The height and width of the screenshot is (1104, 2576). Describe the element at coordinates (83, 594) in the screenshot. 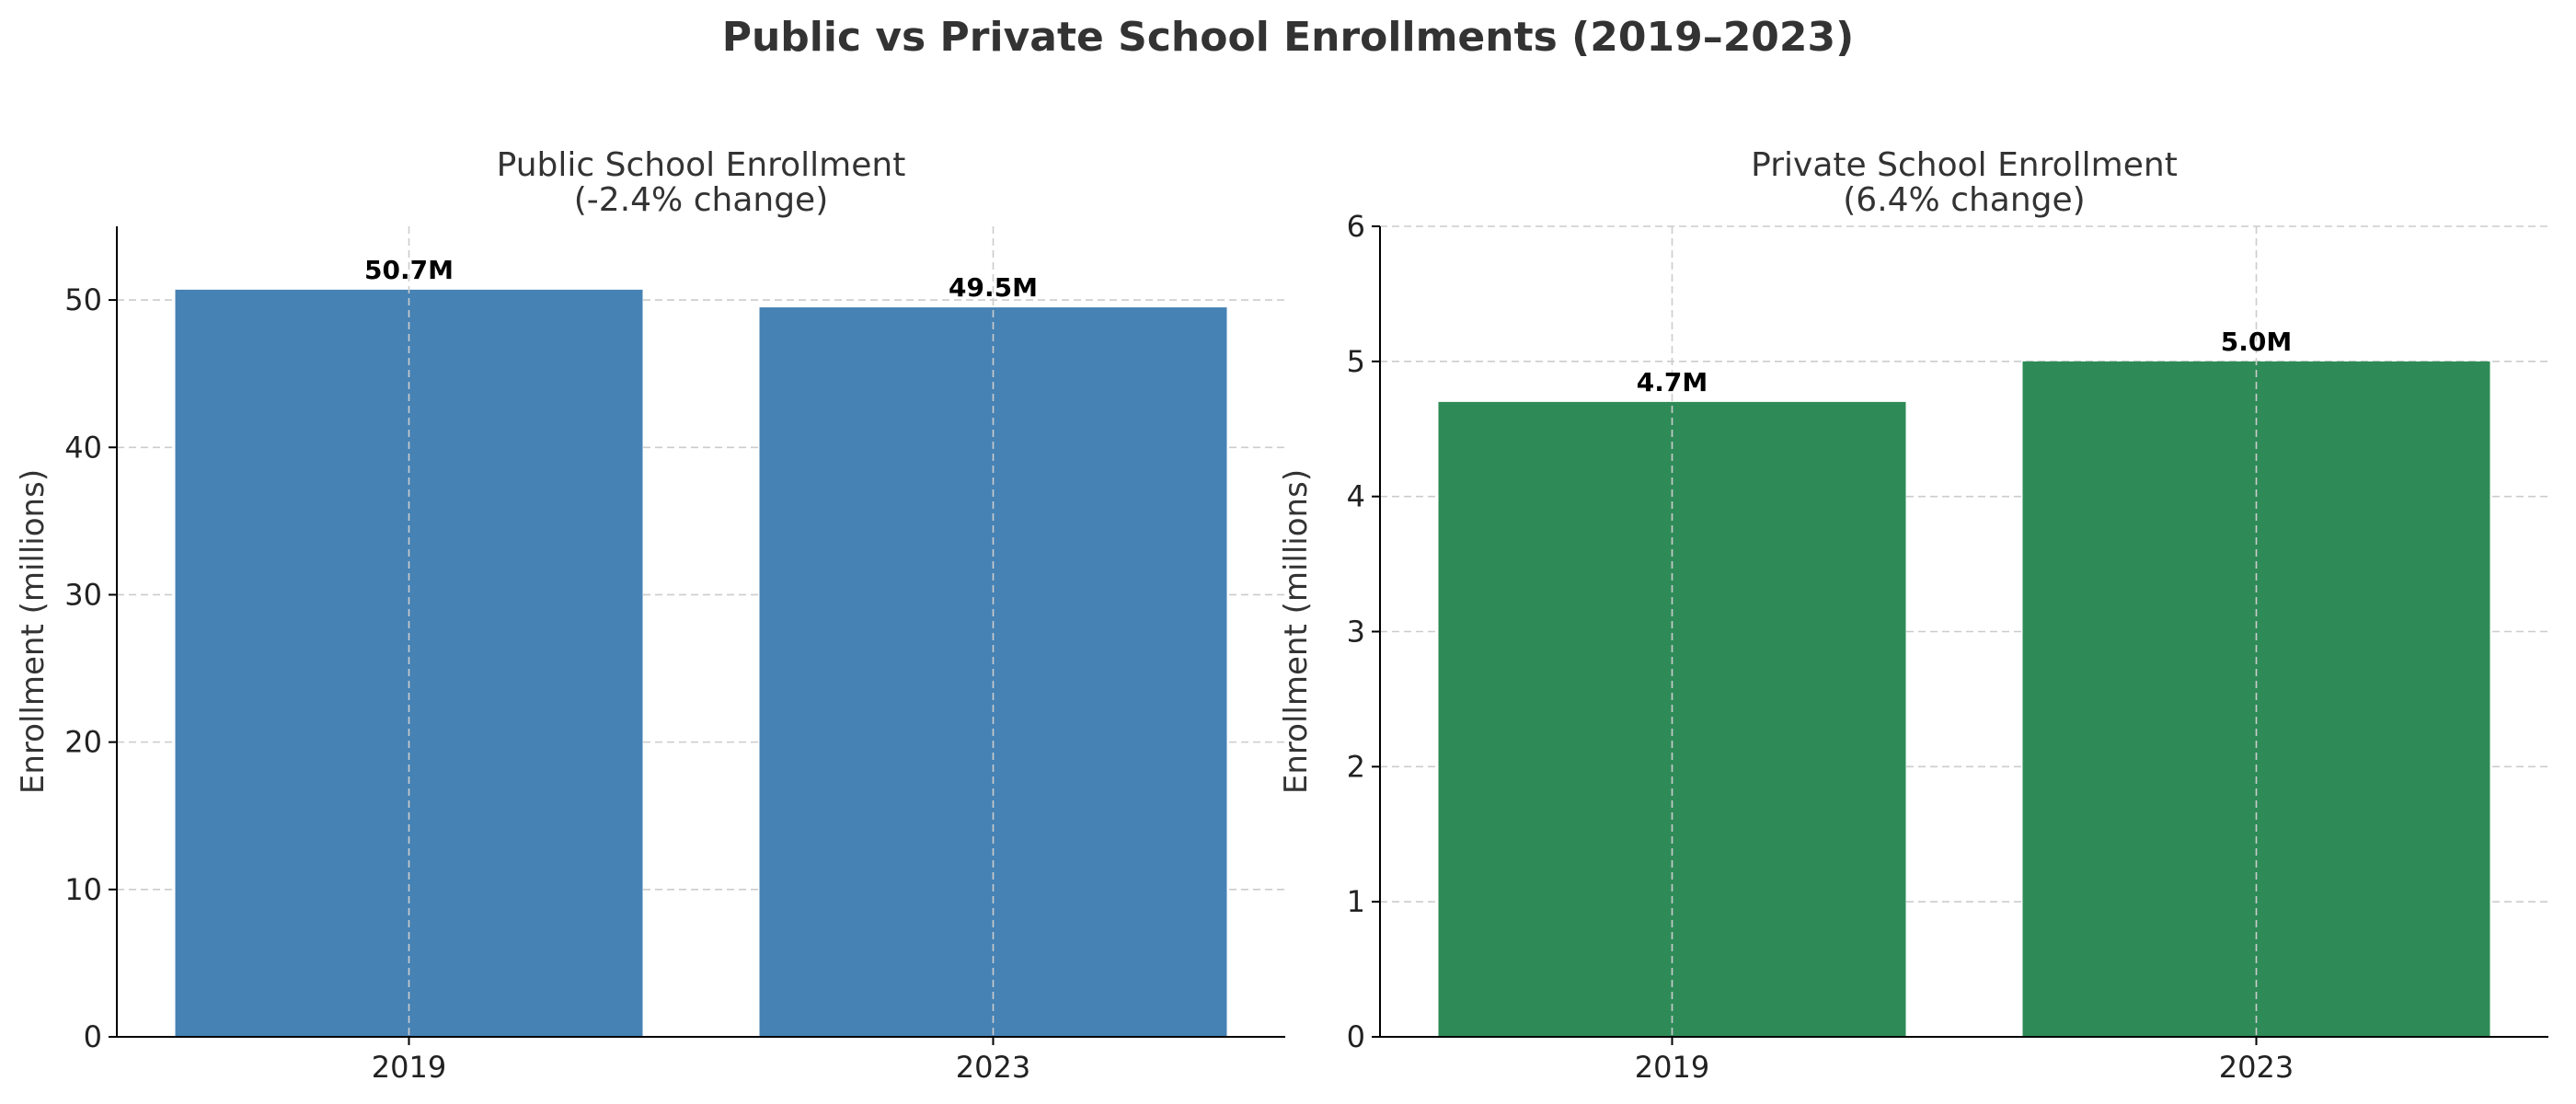

I see `y-tick-label: 30` at that location.